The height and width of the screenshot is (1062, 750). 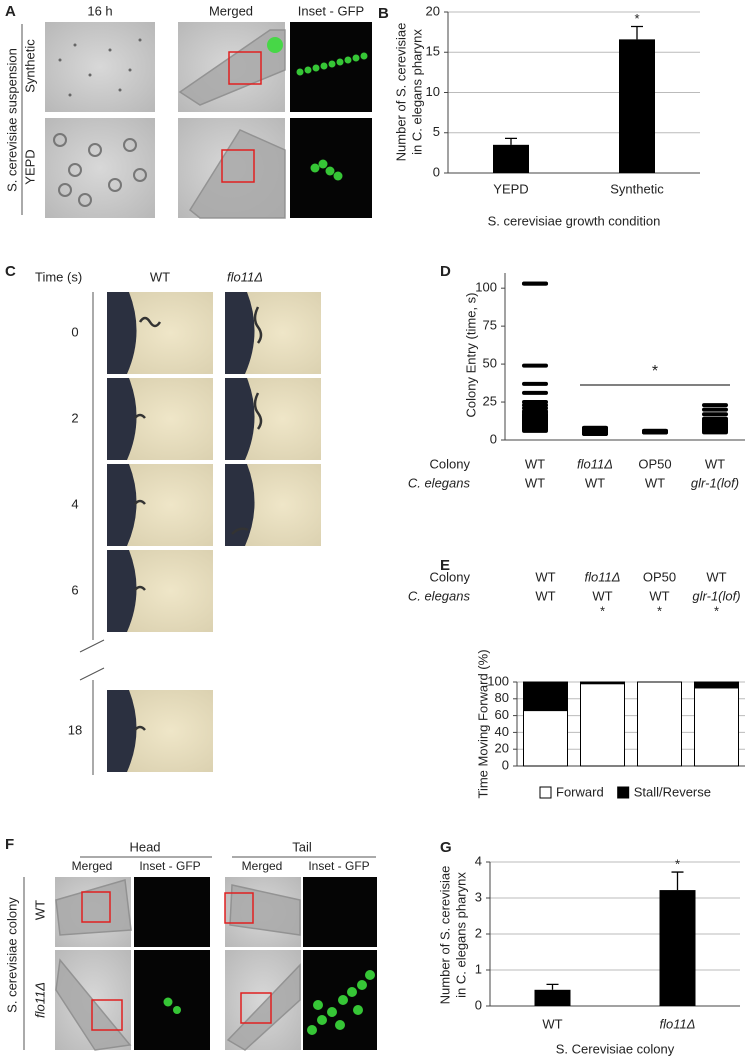 What do you see at coordinates (99, 10) in the screenshot?
I see `column-header: 16 h` at bounding box center [99, 10].